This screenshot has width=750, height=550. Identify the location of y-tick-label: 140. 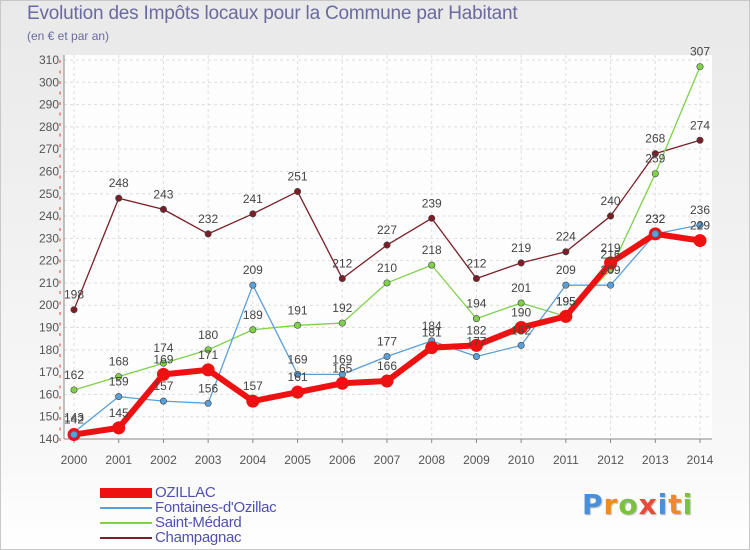
(49, 439).